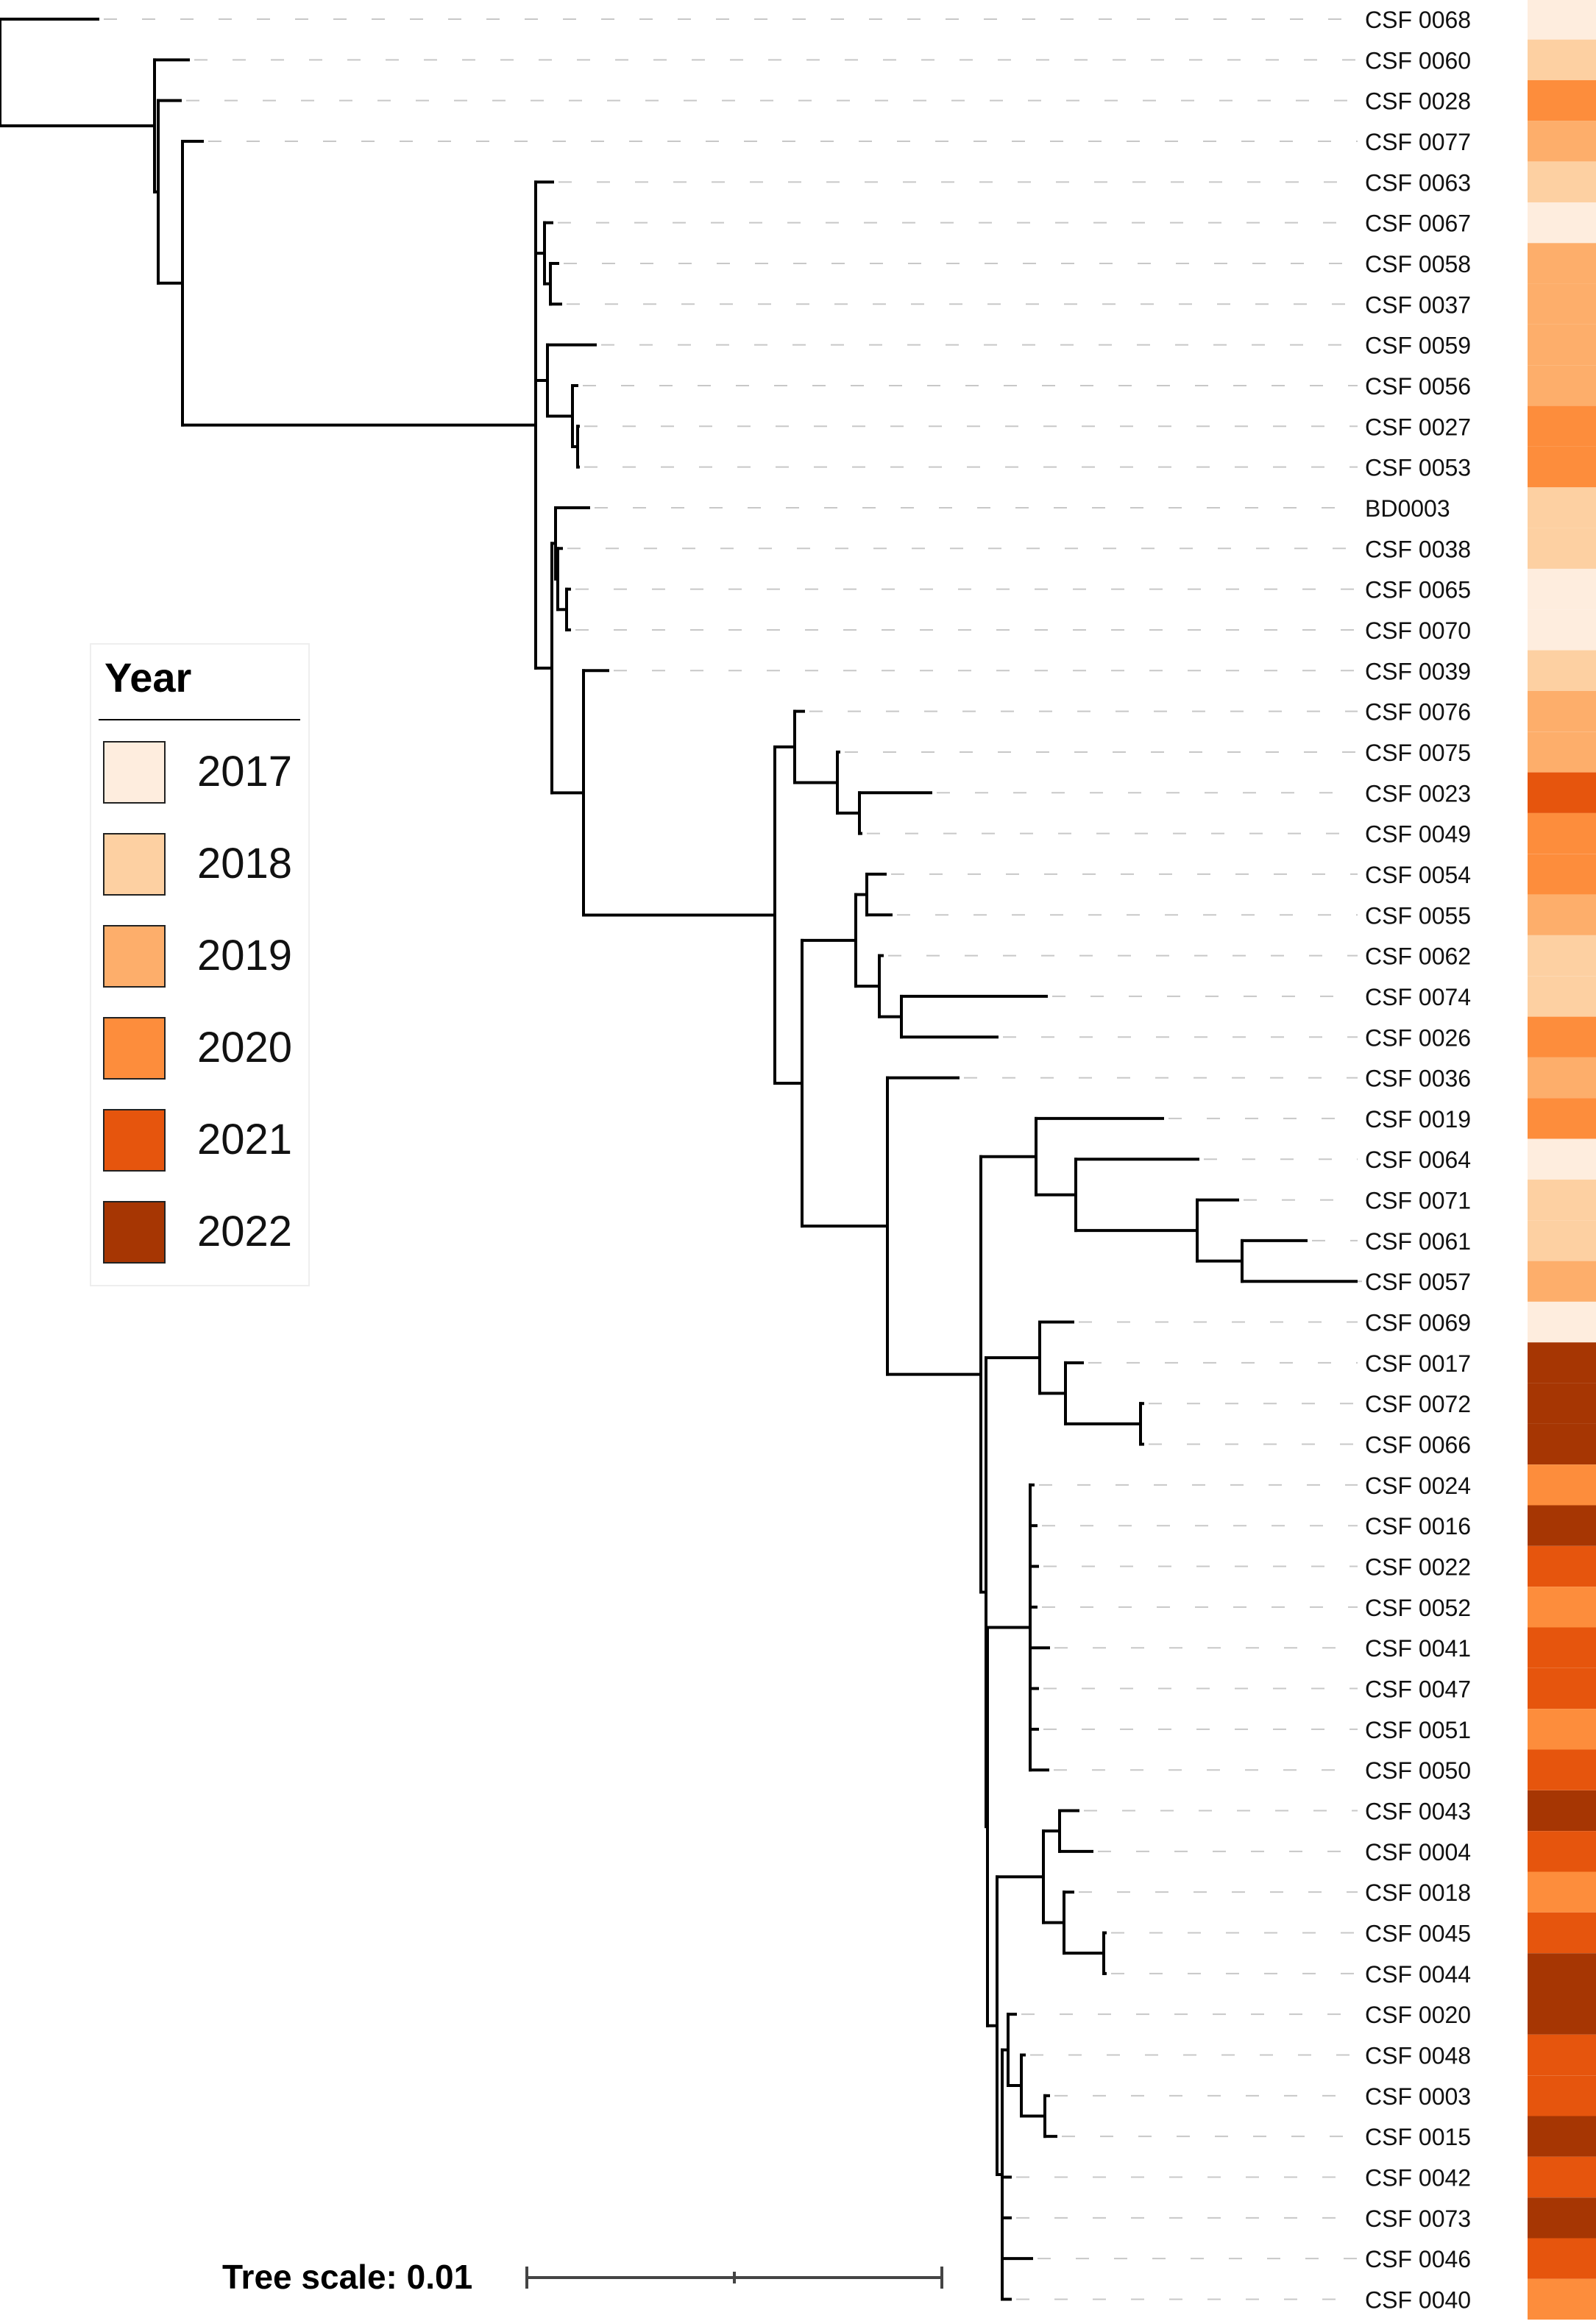 Image resolution: width=1596 pixels, height=2321 pixels. What do you see at coordinates (1418, 2259) in the screenshot?
I see `leaf-label: CSF 0046` at bounding box center [1418, 2259].